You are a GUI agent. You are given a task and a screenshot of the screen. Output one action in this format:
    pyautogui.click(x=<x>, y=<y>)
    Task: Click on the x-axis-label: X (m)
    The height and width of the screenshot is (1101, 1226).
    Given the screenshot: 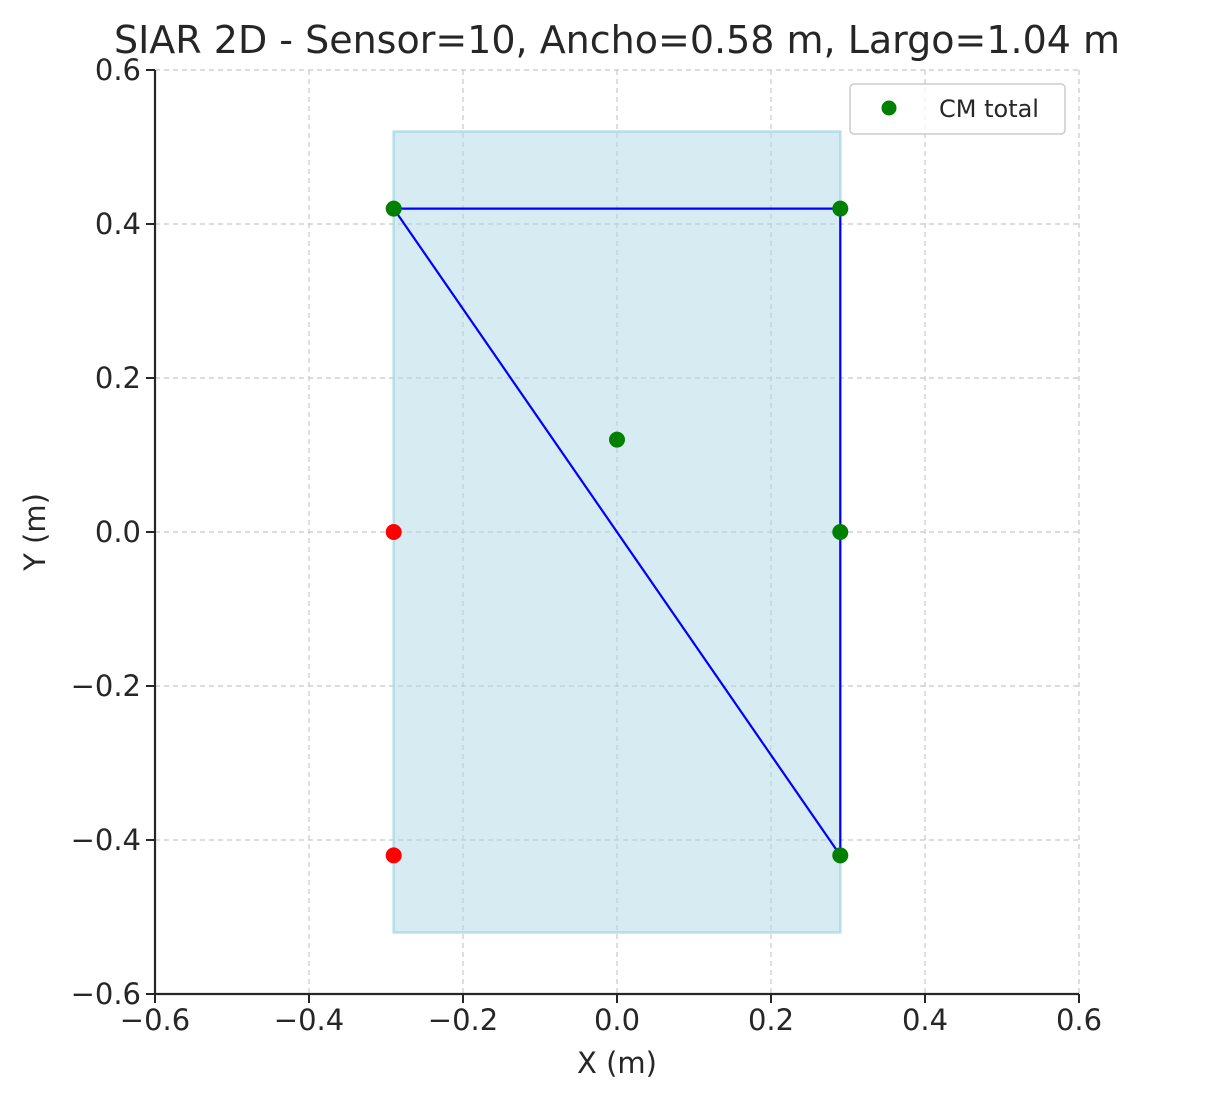 What is the action you would take?
    pyautogui.click(x=617, y=1063)
    